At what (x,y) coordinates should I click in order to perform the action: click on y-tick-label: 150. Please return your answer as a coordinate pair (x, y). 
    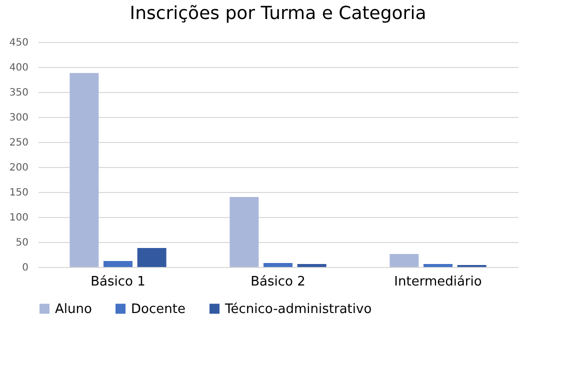
    Looking at the image, I should click on (18, 193).